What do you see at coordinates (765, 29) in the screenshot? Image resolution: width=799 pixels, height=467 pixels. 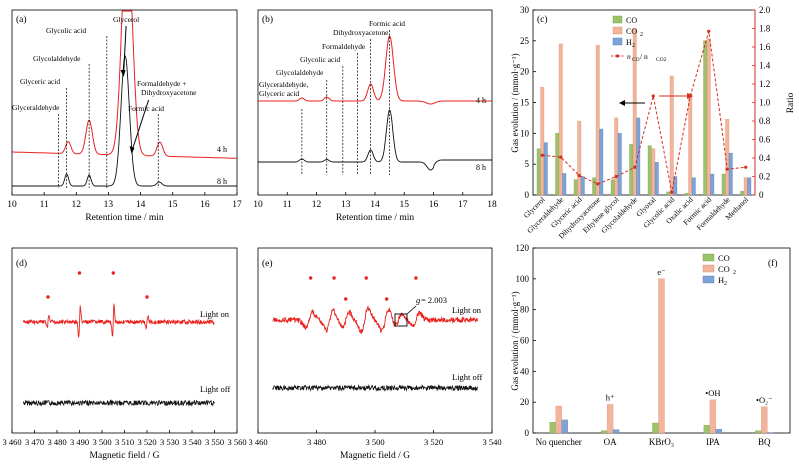 I see `y2-tick-label: 1.8` at bounding box center [765, 29].